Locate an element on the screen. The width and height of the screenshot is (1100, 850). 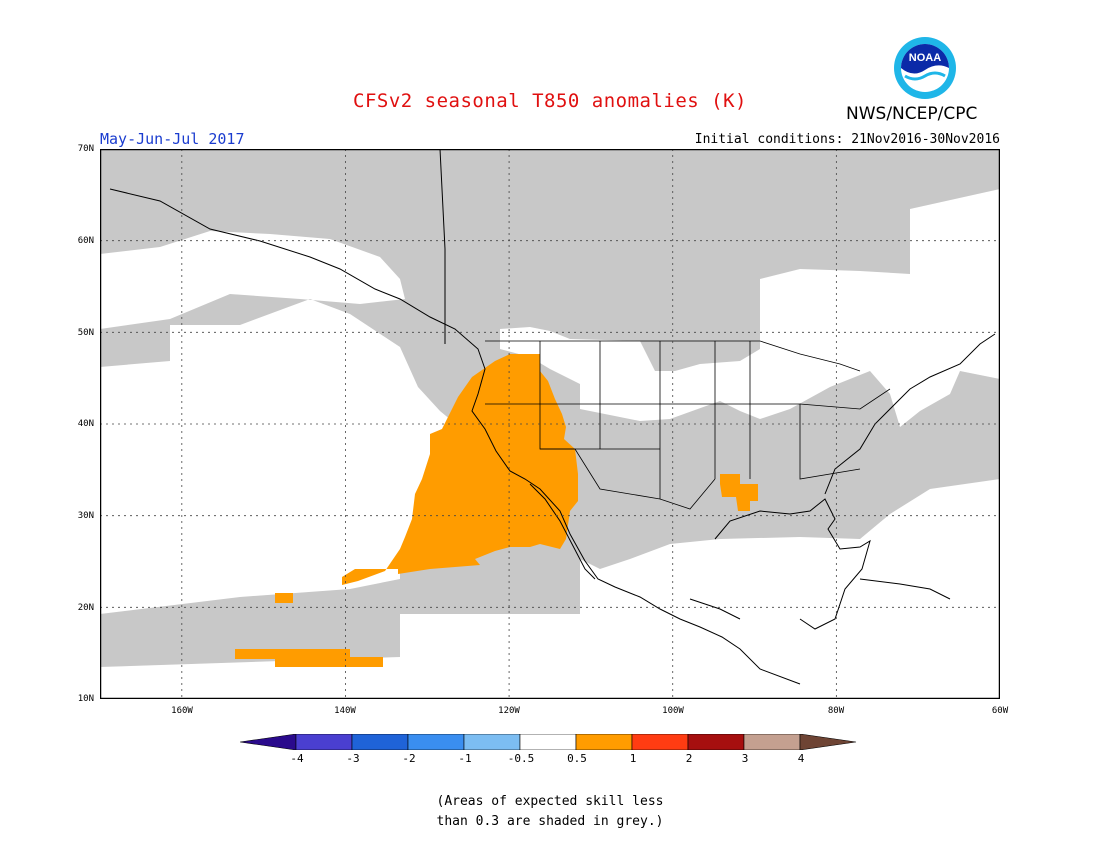
chart-title: CFSv2 seasonal T850 anomalies (K) is located at coordinates (550, 101).